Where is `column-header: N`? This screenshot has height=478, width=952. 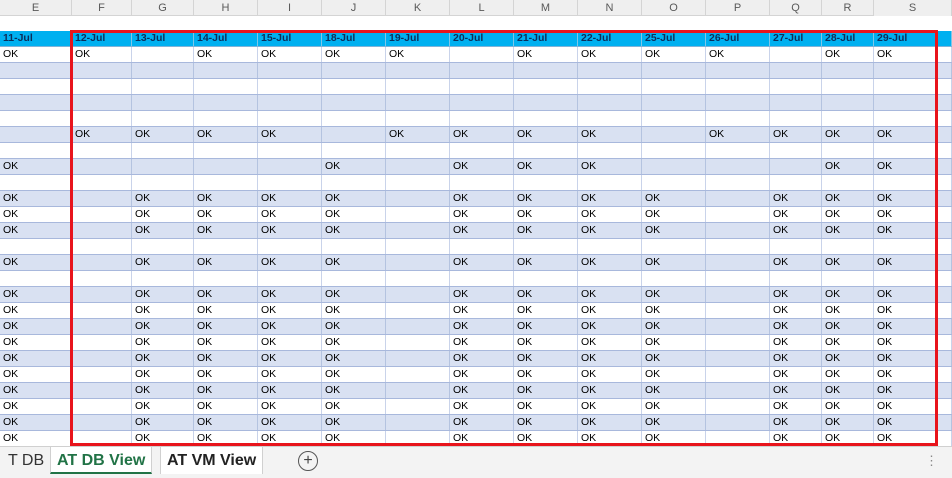
column-header: N is located at coordinates (610, 8).